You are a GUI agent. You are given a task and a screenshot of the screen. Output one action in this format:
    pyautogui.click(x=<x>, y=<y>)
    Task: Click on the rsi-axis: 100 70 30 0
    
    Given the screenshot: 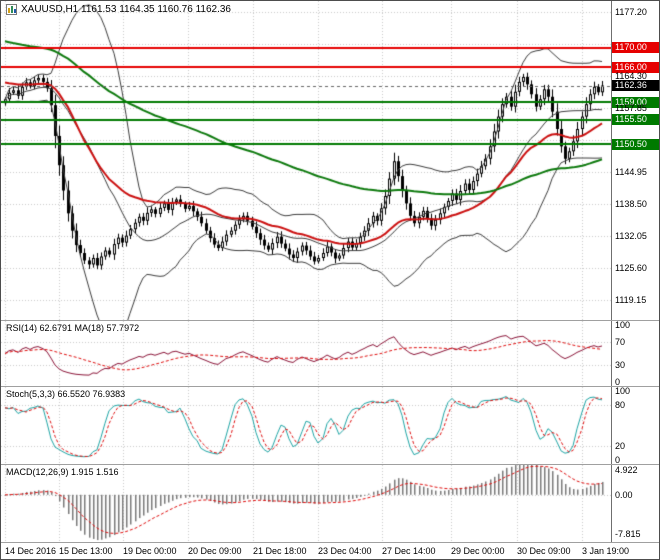 What is the action you would take?
    pyautogui.click(x=635, y=353)
    